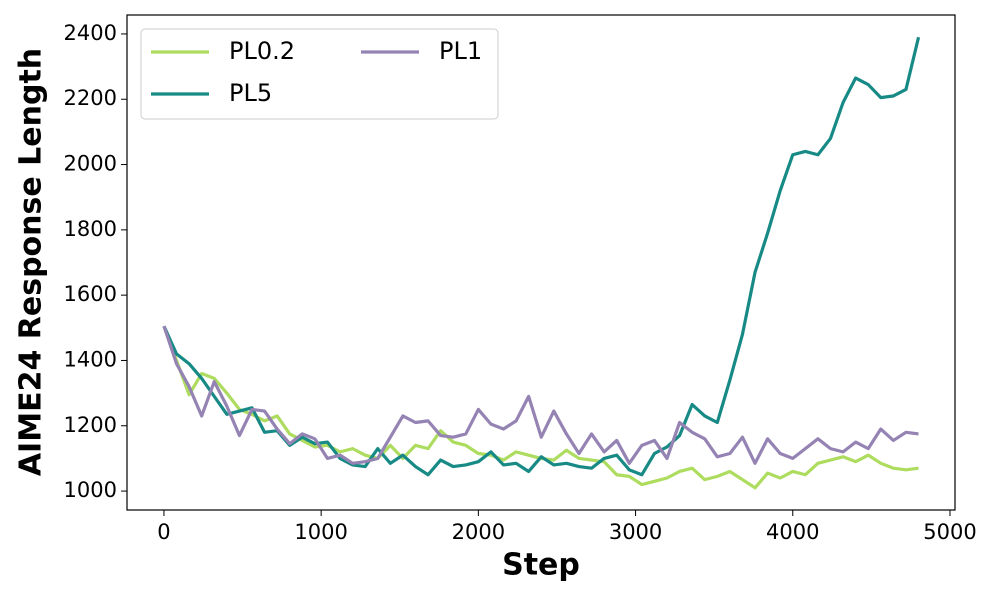 Image resolution: width=996 pixels, height=598 pixels. What do you see at coordinates (541, 565) in the screenshot?
I see `x-axis-label: Step` at bounding box center [541, 565].